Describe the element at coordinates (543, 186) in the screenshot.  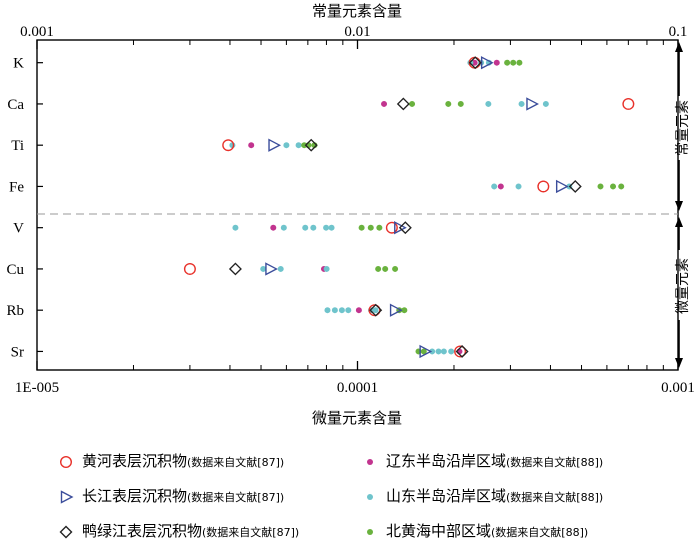
I see `point-0-Fe` at that location.